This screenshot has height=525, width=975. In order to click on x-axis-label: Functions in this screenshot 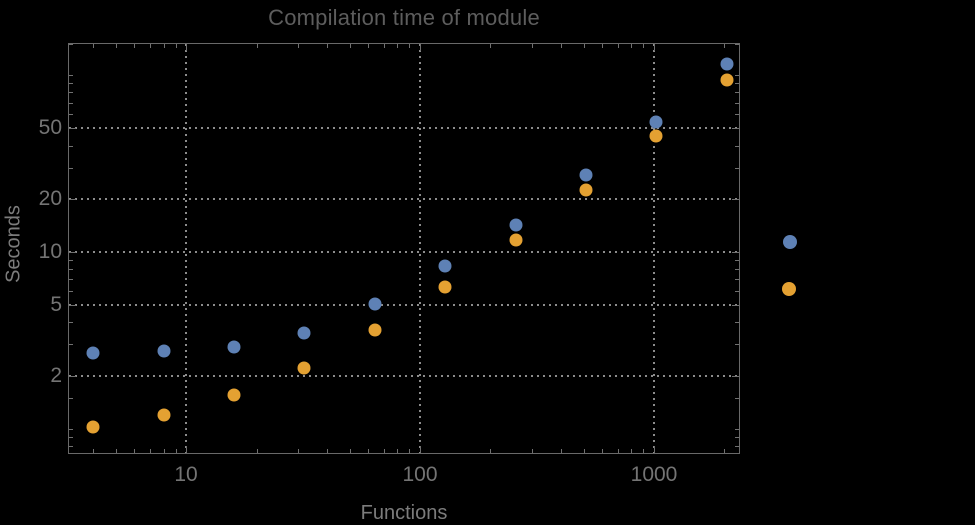, I will do `click(404, 513)`.